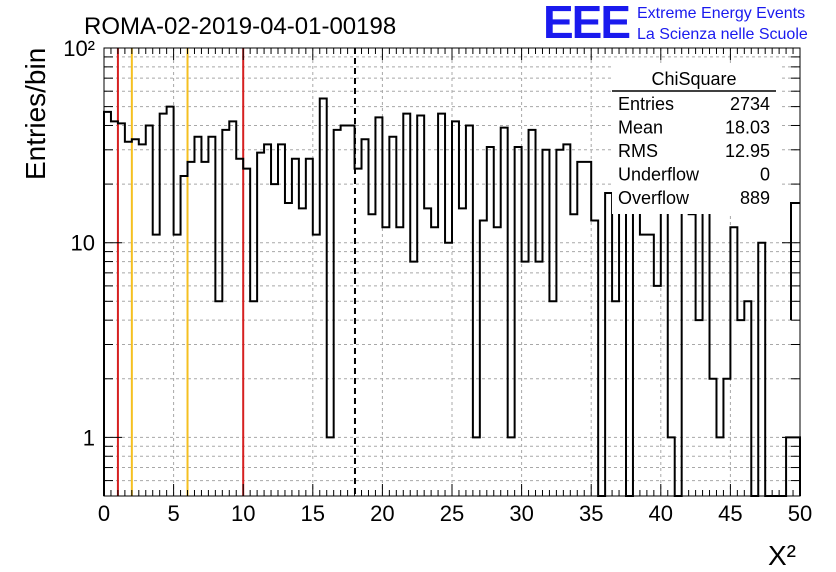  Describe the element at coordinates (755, 198) in the screenshot. I see `stats-row-value: 889` at that location.